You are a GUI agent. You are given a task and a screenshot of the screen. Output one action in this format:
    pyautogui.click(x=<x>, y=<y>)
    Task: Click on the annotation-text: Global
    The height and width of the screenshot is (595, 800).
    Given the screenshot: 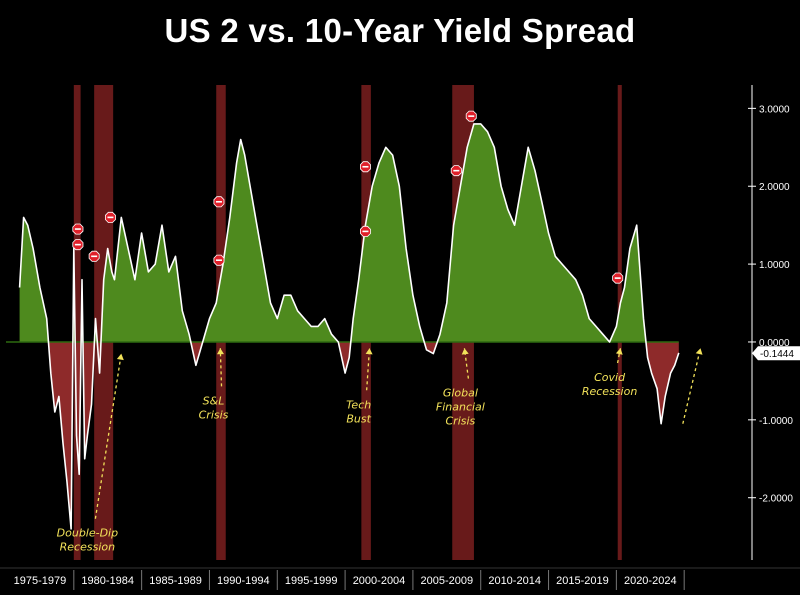 What is the action you would take?
    pyautogui.click(x=460, y=393)
    